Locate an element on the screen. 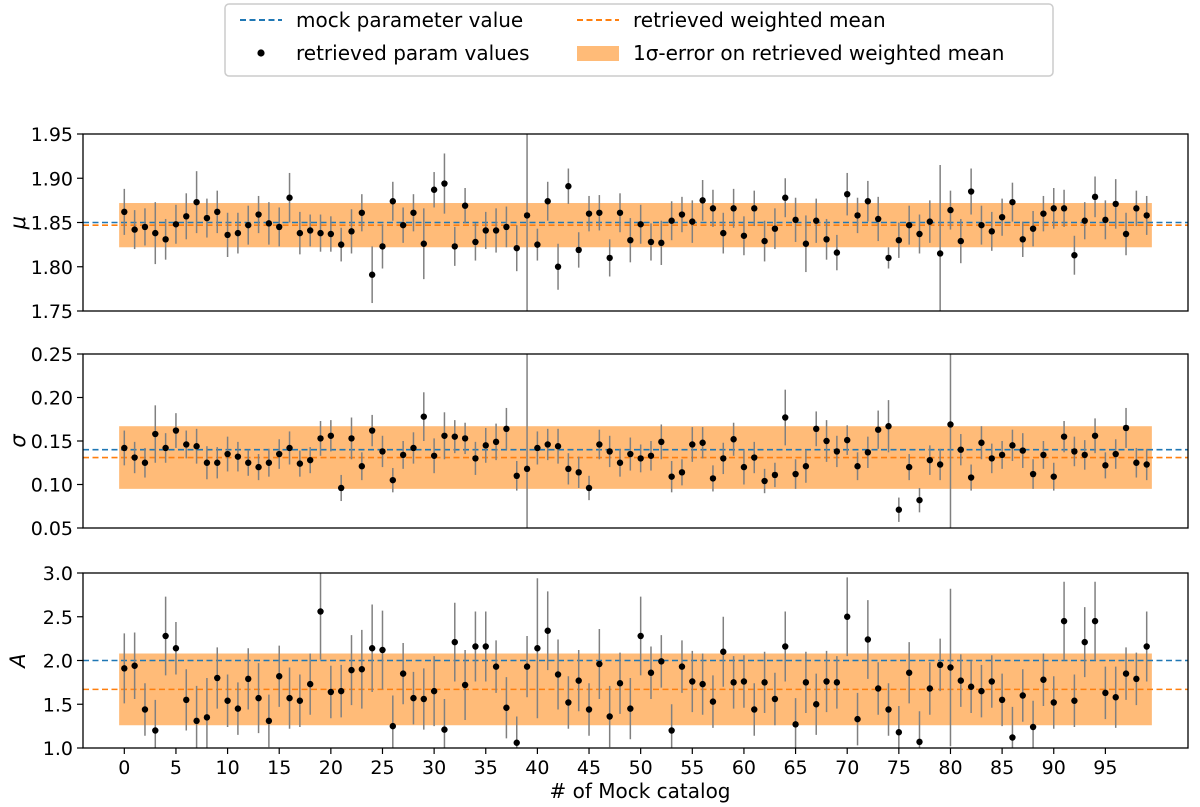 The width and height of the screenshot is (1200, 807). x-tick-label: 55 is located at coordinates (692, 768).